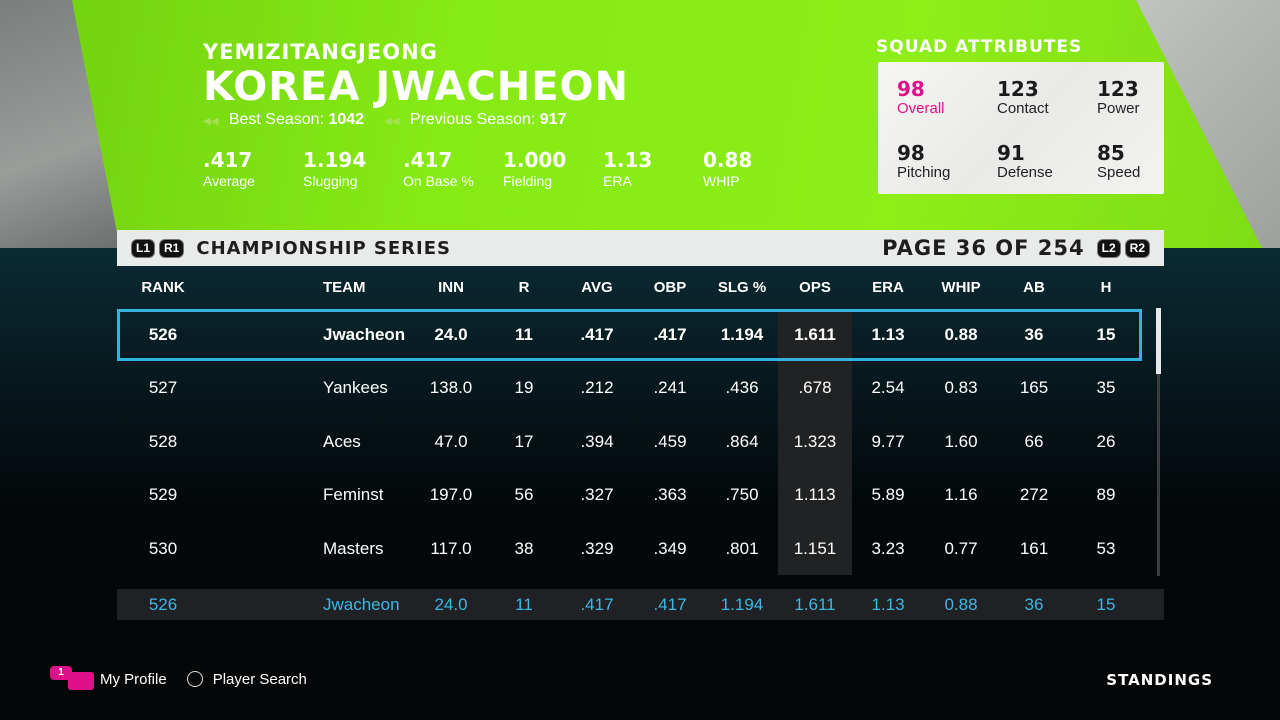  Describe the element at coordinates (815, 287) in the screenshot. I see `col-ops: OPS` at that location.